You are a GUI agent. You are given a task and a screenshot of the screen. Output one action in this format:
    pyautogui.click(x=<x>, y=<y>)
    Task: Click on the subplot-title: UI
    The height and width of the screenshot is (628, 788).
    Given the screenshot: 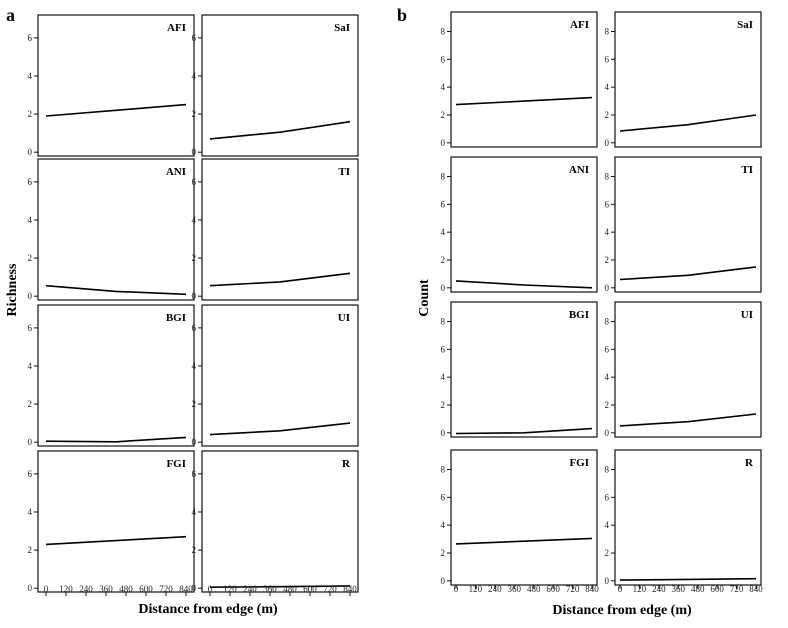 What is the action you would take?
    pyautogui.click(x=747, y=315)
    